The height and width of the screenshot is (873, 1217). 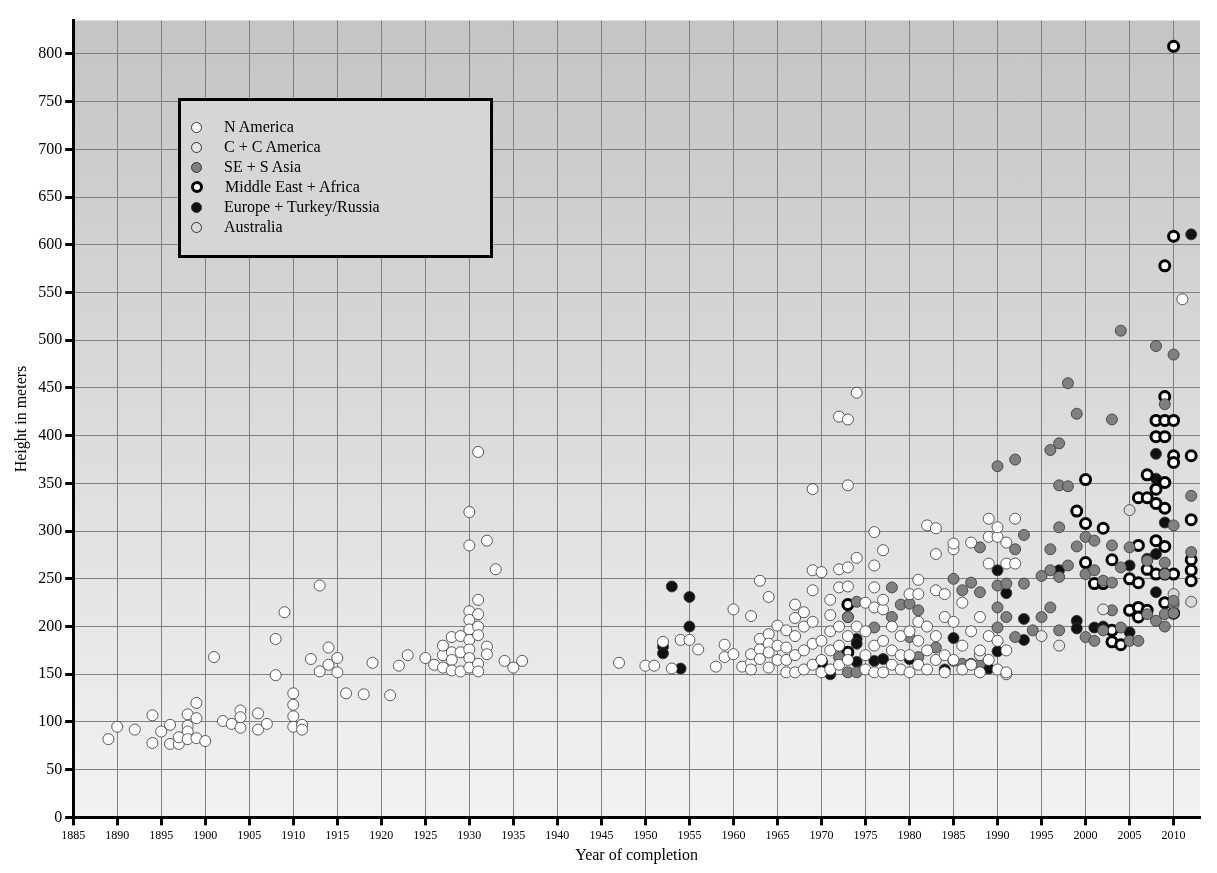 What do you see at coordinates (20, 419) in the screenshot?
I see `y-axis-title: Height in meters` at bounding box center [20, 419].